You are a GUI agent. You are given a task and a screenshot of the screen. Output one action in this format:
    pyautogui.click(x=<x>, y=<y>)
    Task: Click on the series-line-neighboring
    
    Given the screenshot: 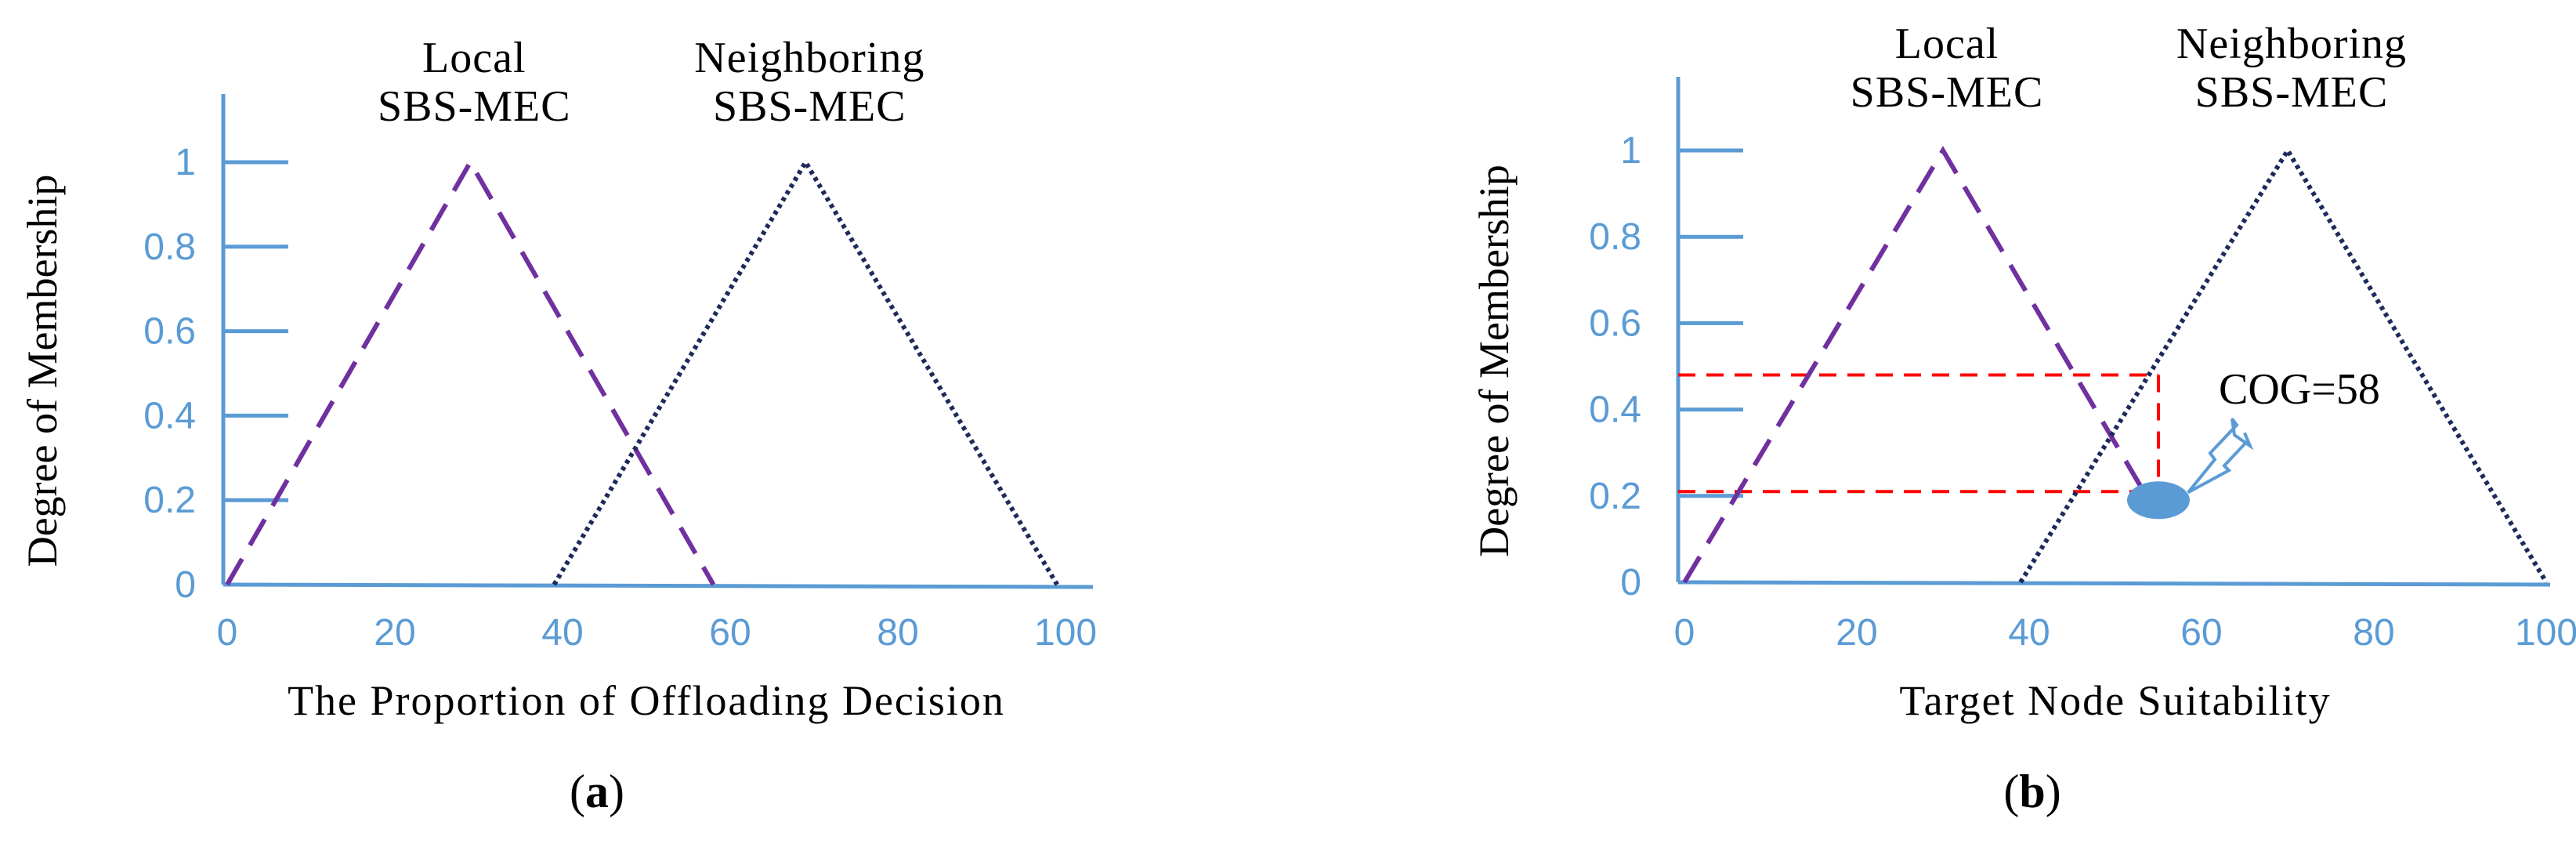 What is the action you would take?
    pyautogui.click(x=806, y=372)
    